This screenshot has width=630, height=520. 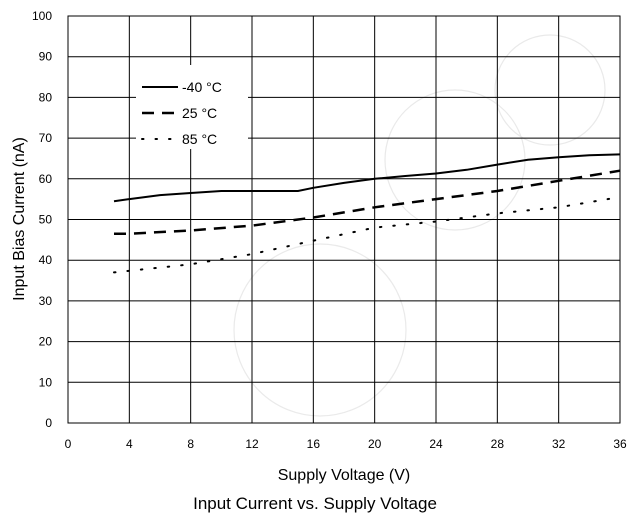 What do you see at coordinates (46, 342) in the screenshot?
I see `y-tick-label: 20` at bounding box center [46, 342].